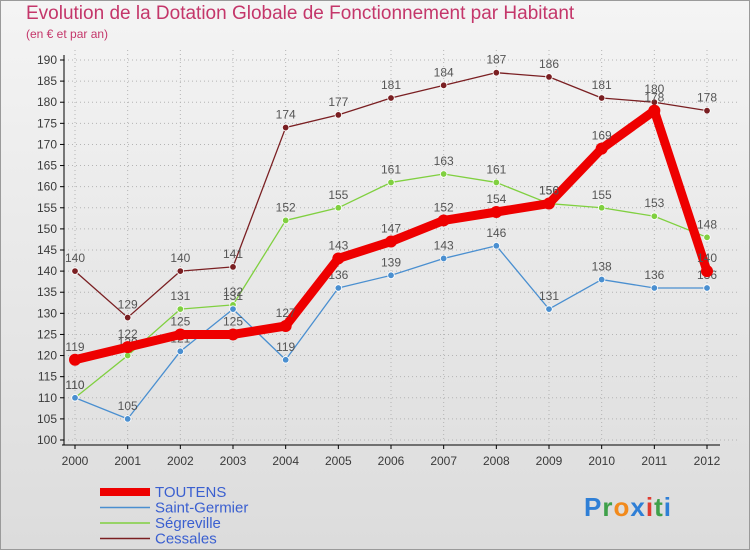  What do you see at coordinates (444, 72) in the screenshot?
I see `data-label-cessales: 184` at bounding box center [444, 72].